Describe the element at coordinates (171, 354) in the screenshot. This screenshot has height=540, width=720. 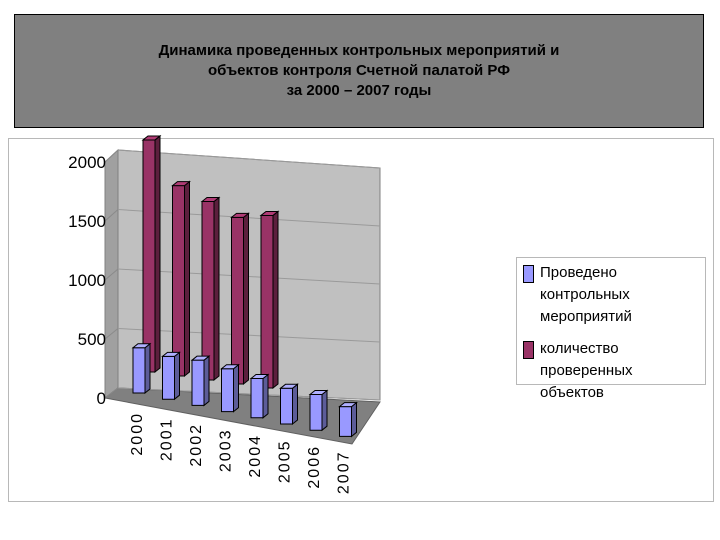
I see `bar-top-activities-2001` at that location.